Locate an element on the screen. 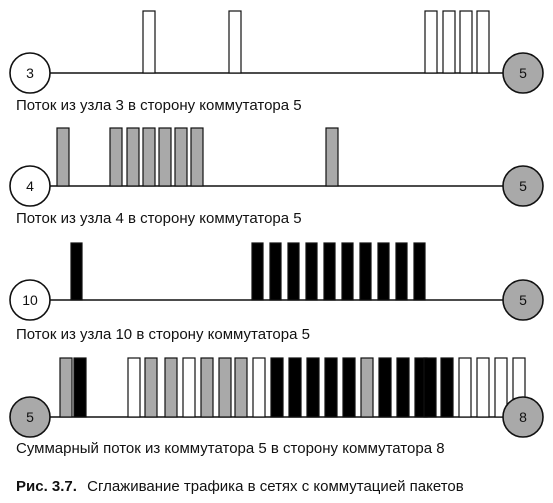 This screenshot has height=503, width=553. source-node-label: 3 is located at coordinates (30, 73).